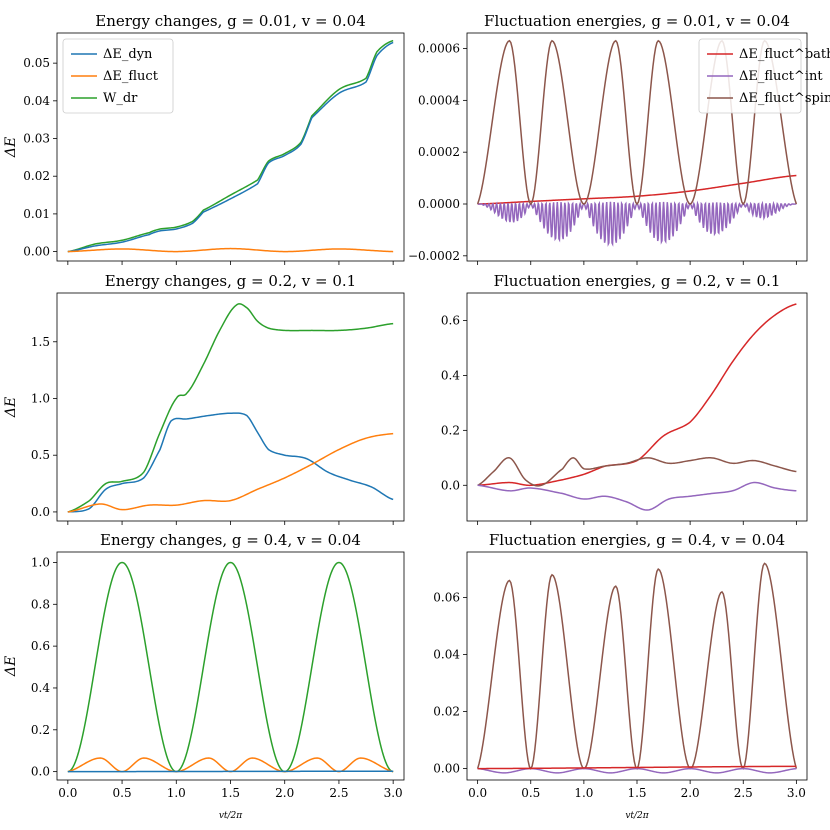  I want to click on legend-label: ΔE_dyn, so click(128, 54).